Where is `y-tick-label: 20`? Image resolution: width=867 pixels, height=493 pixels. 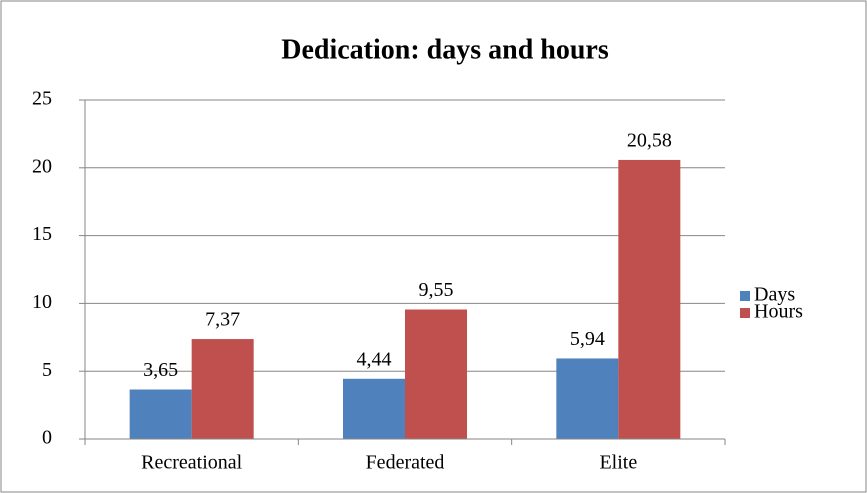
y-tick-label: 20 is located at coordinates (42, 166).